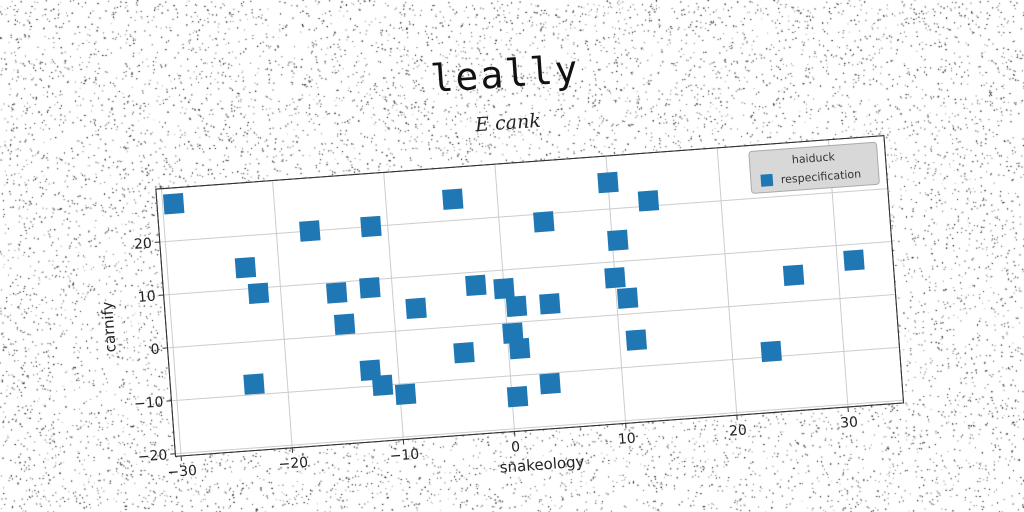 This screenshot has width=1024, height=512. What do you see at coordinates (148, 403) in the screenshot?
I see `y-tick-label: −10` at bounding box center [148, 403].